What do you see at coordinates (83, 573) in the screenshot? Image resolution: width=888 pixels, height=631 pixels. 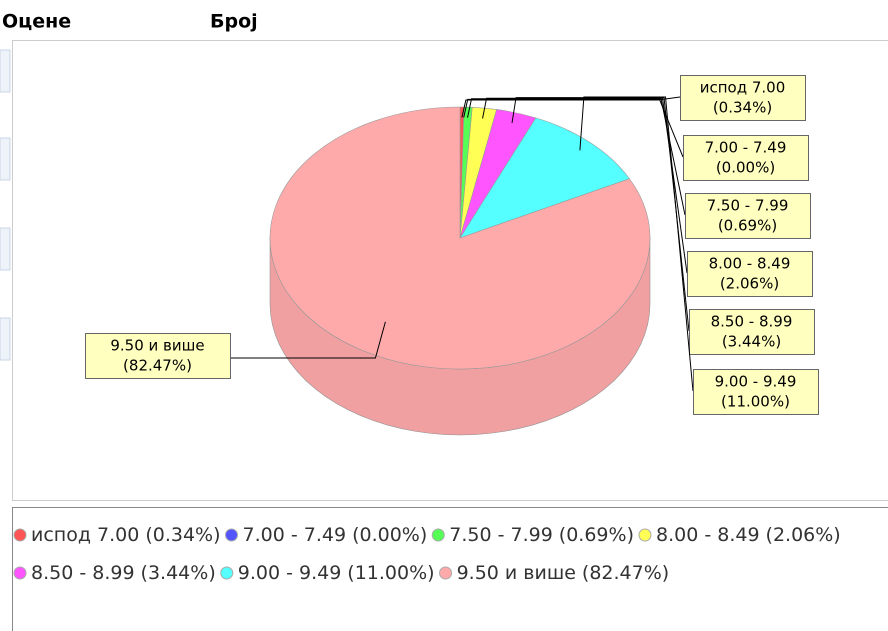 I see `legend-category: 8.50 - 8.99` at bounding box center [83, 573].